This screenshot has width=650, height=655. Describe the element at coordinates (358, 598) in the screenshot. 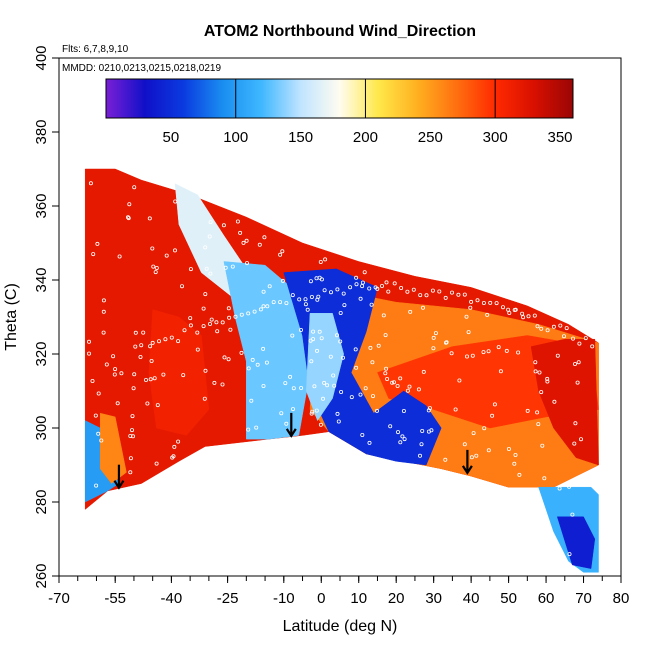

I see `x-tick-label: 10` at that location.